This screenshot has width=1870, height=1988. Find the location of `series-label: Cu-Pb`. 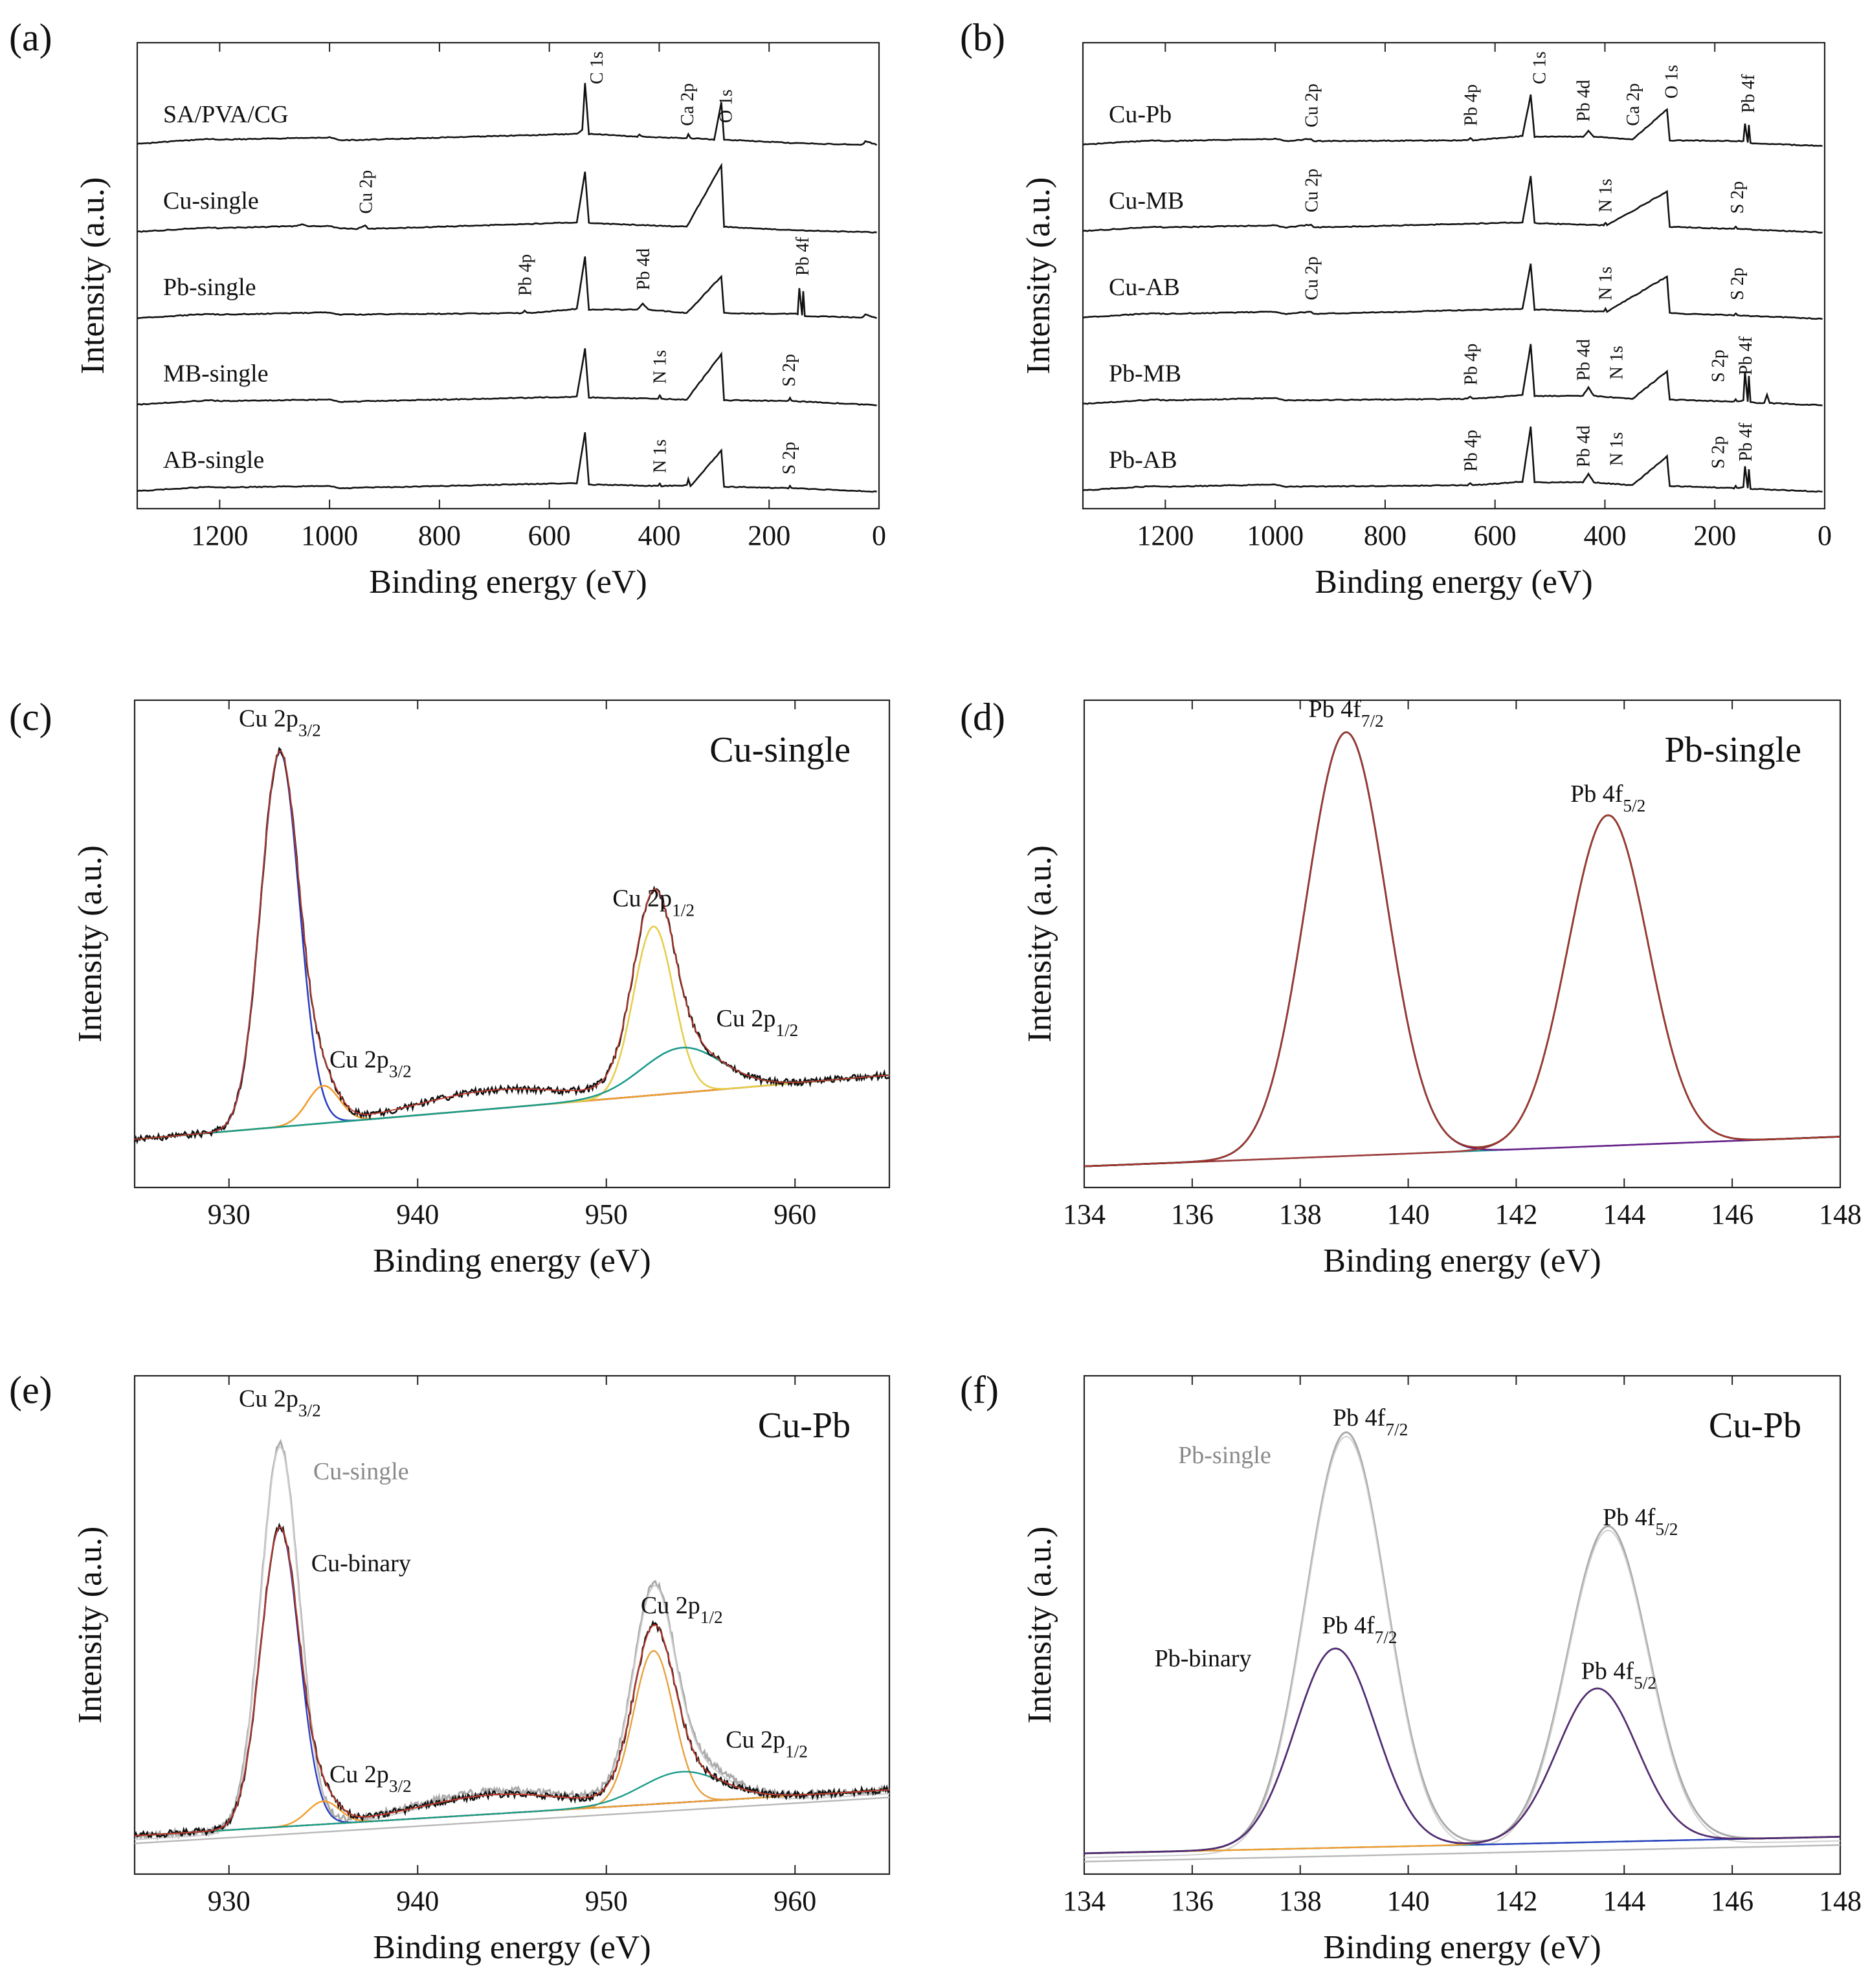

series-label: Cu-Pb is located at coordinates (1140, 114).